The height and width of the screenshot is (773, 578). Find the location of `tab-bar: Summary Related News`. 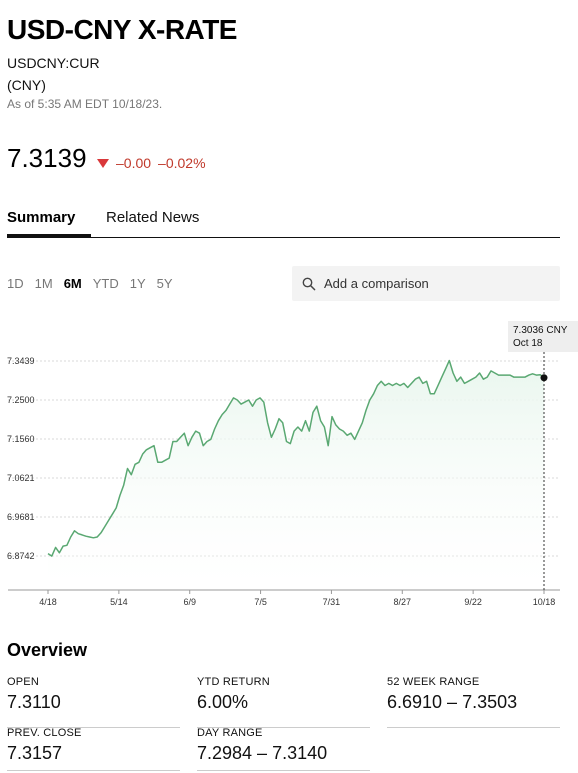

tab-bar: Summary Related News is located at coordinates (283, 223).